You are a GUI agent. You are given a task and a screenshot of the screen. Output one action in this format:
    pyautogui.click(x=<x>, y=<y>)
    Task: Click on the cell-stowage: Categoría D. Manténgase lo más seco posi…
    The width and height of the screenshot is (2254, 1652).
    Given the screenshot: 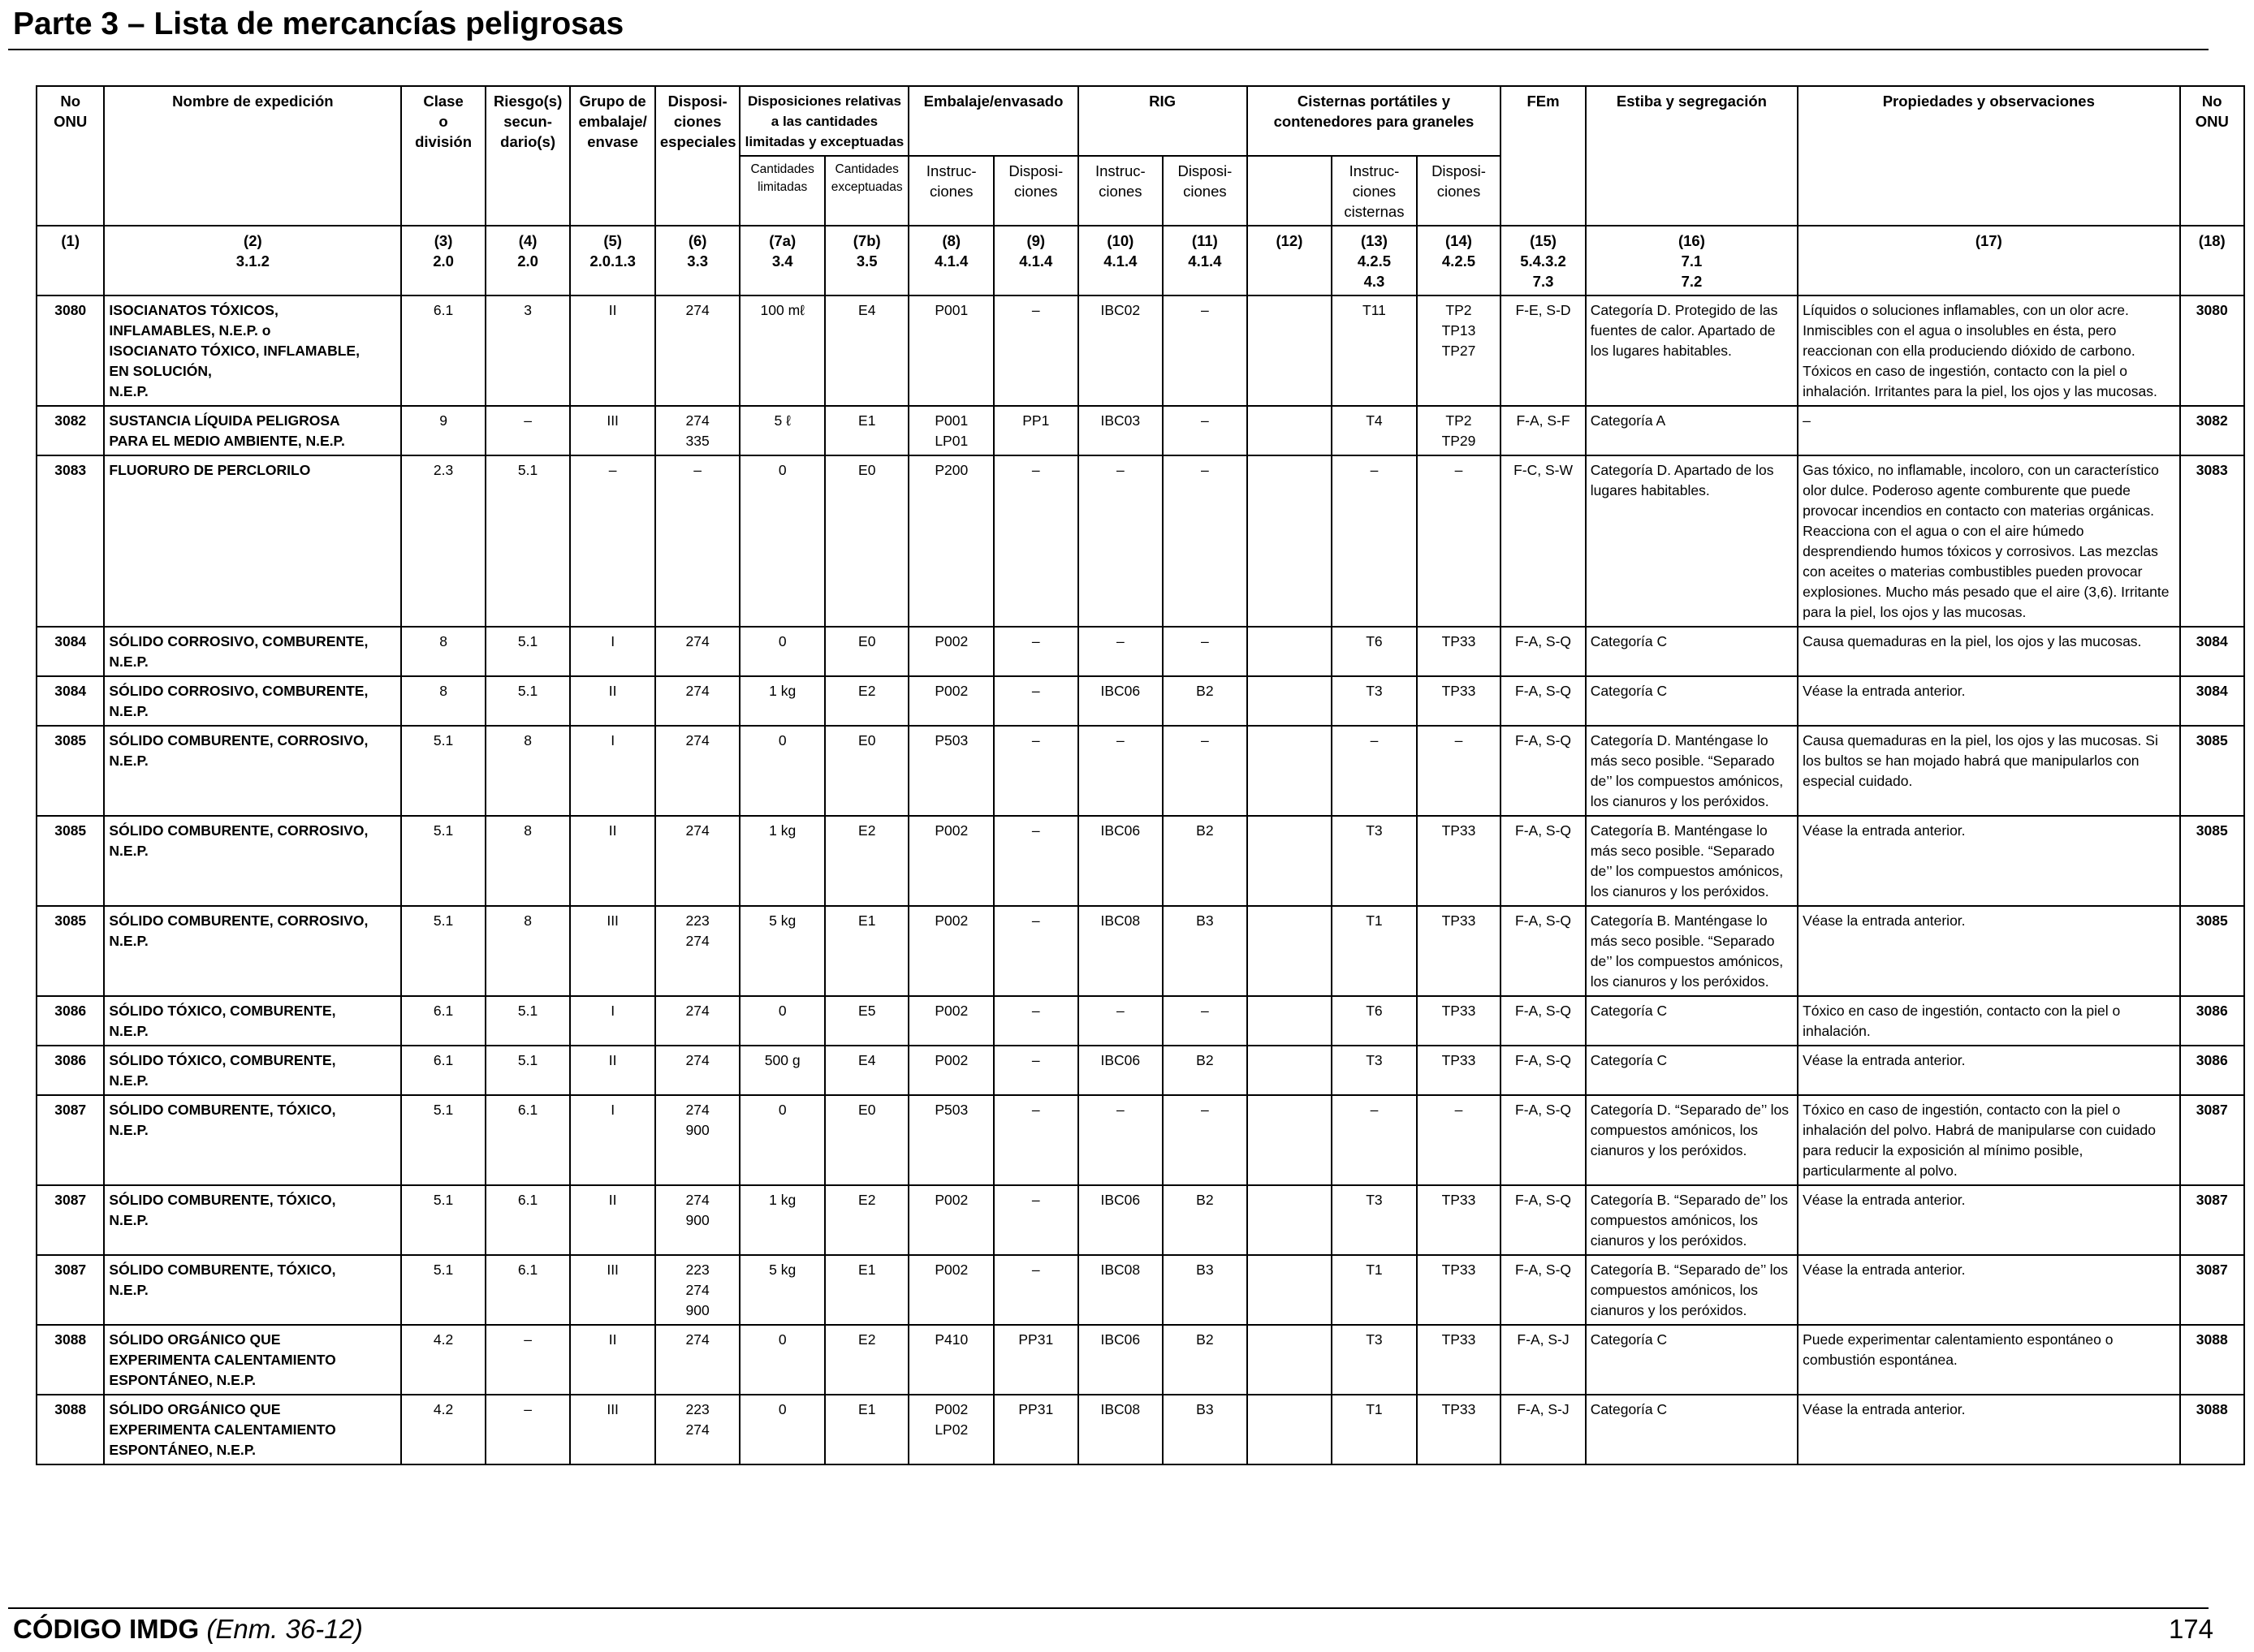 What is the action you would take?
    pyautogui.click(x=1691, y=771)
    